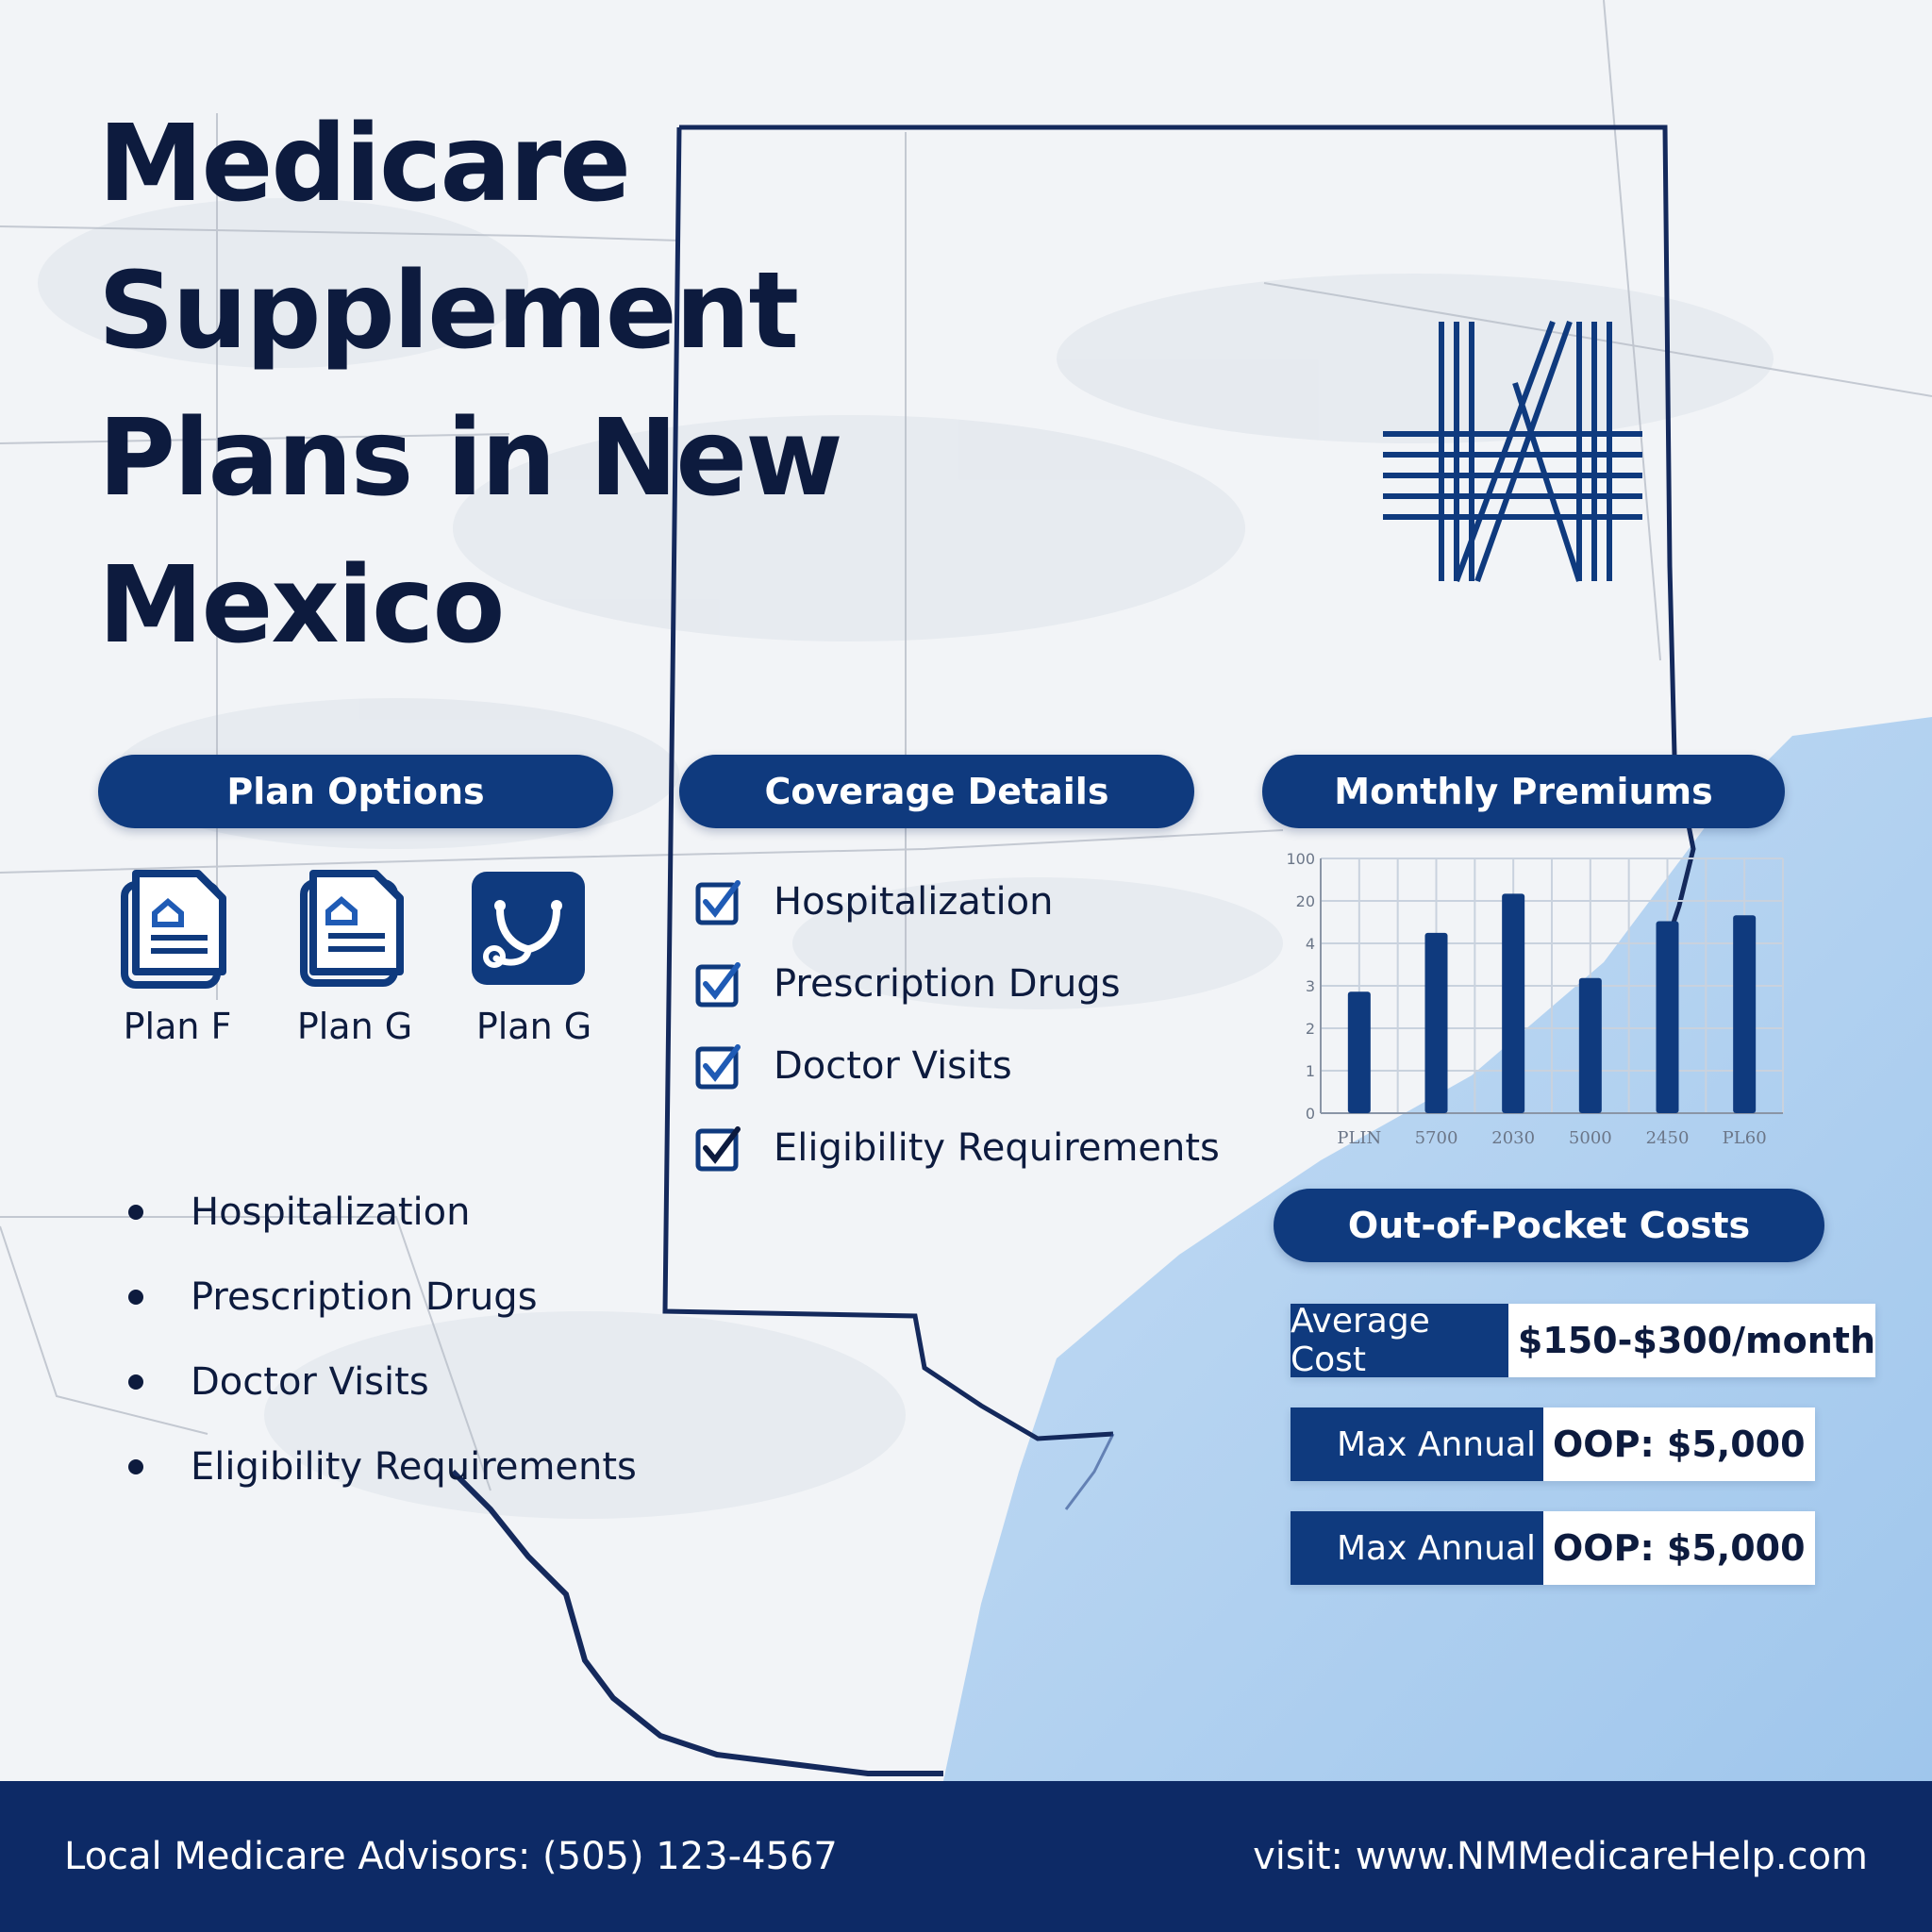 This screenshot has width=1932, height=1932. Describe the element at coordinates (1691, 1341) in the screenshot. I see `cost-value: $150-$300/month` at that location.